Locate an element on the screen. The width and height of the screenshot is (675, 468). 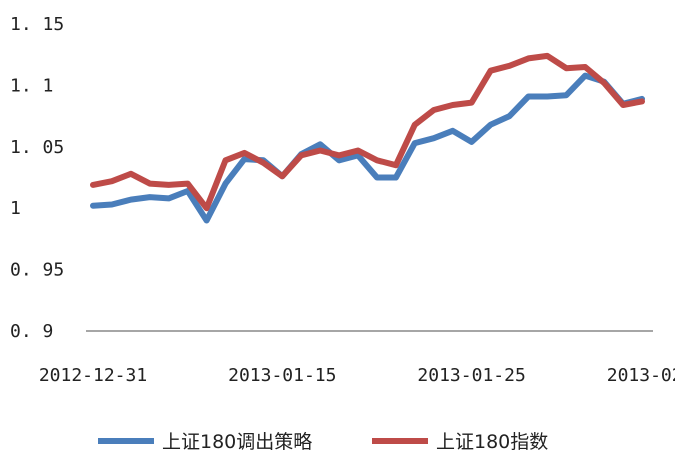
x-axis-ticks: 2012-12-31 2013-01-15 2013-01-25 2013-02-06 is located at coordinates (357, 375).